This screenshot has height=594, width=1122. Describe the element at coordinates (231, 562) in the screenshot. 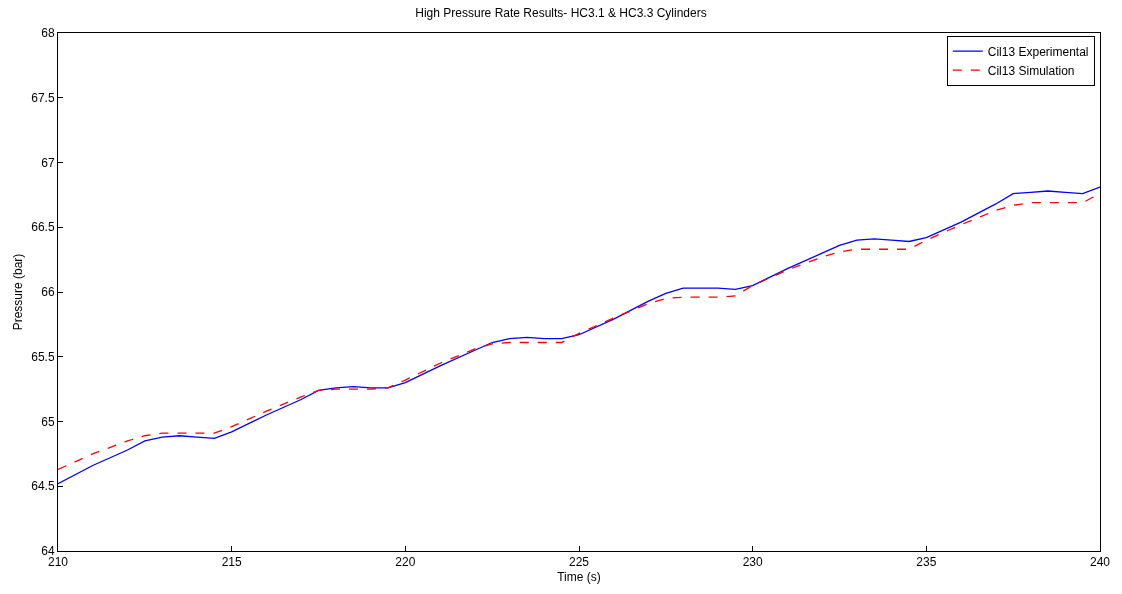

I see `x-tick-label: 215` at that location.